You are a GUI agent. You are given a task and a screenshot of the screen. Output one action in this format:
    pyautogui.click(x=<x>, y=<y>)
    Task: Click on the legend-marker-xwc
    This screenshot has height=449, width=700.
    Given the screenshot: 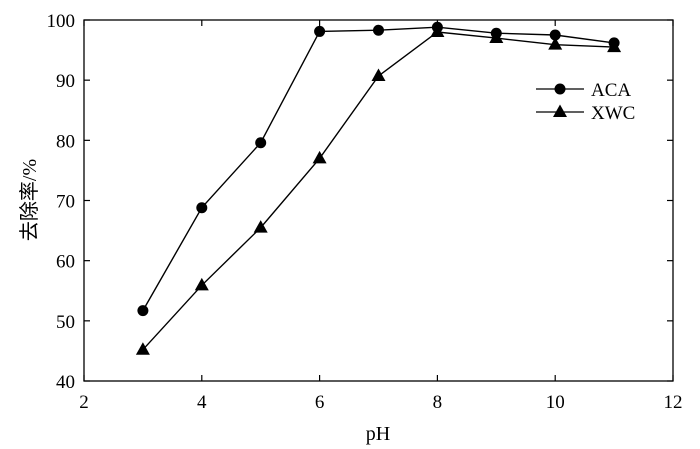 What is the action you would take?
    pyautogui.click(x=560, y=110)
    